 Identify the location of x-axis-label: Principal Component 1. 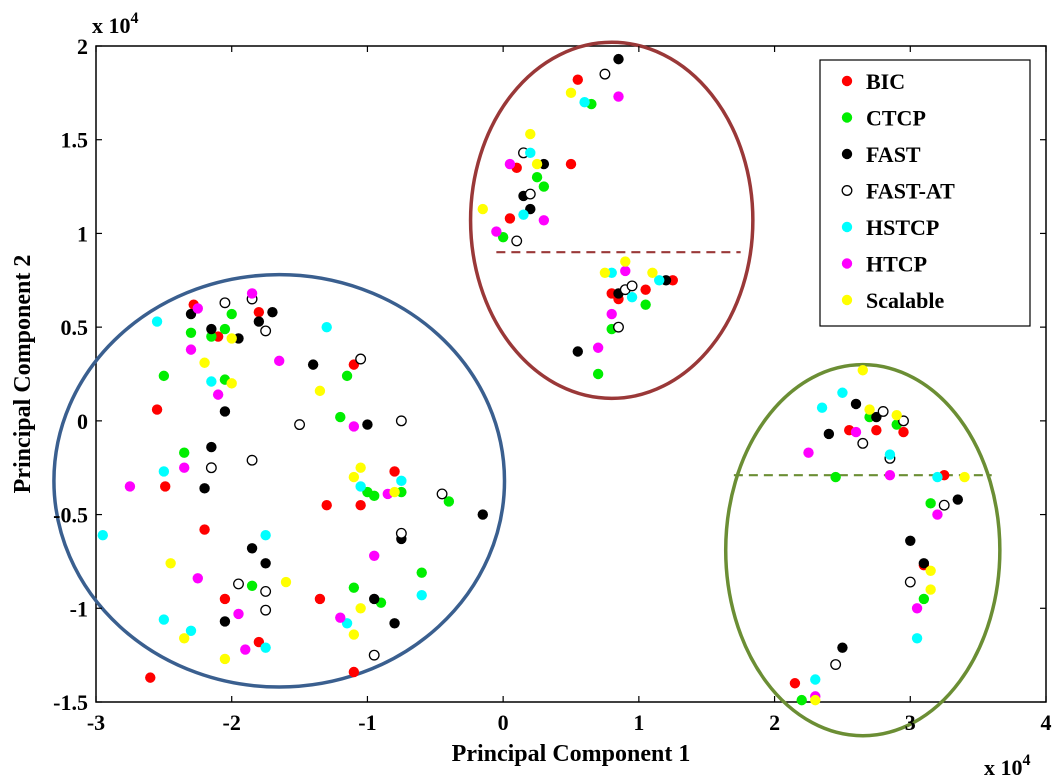
(571, 754).